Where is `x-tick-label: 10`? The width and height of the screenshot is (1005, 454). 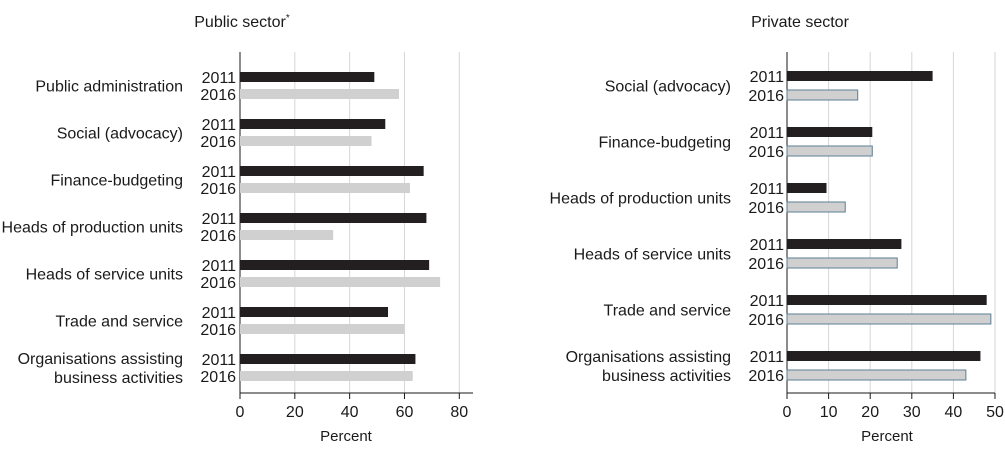
x-tick-label: 10 is located at coordinates (829, 412).